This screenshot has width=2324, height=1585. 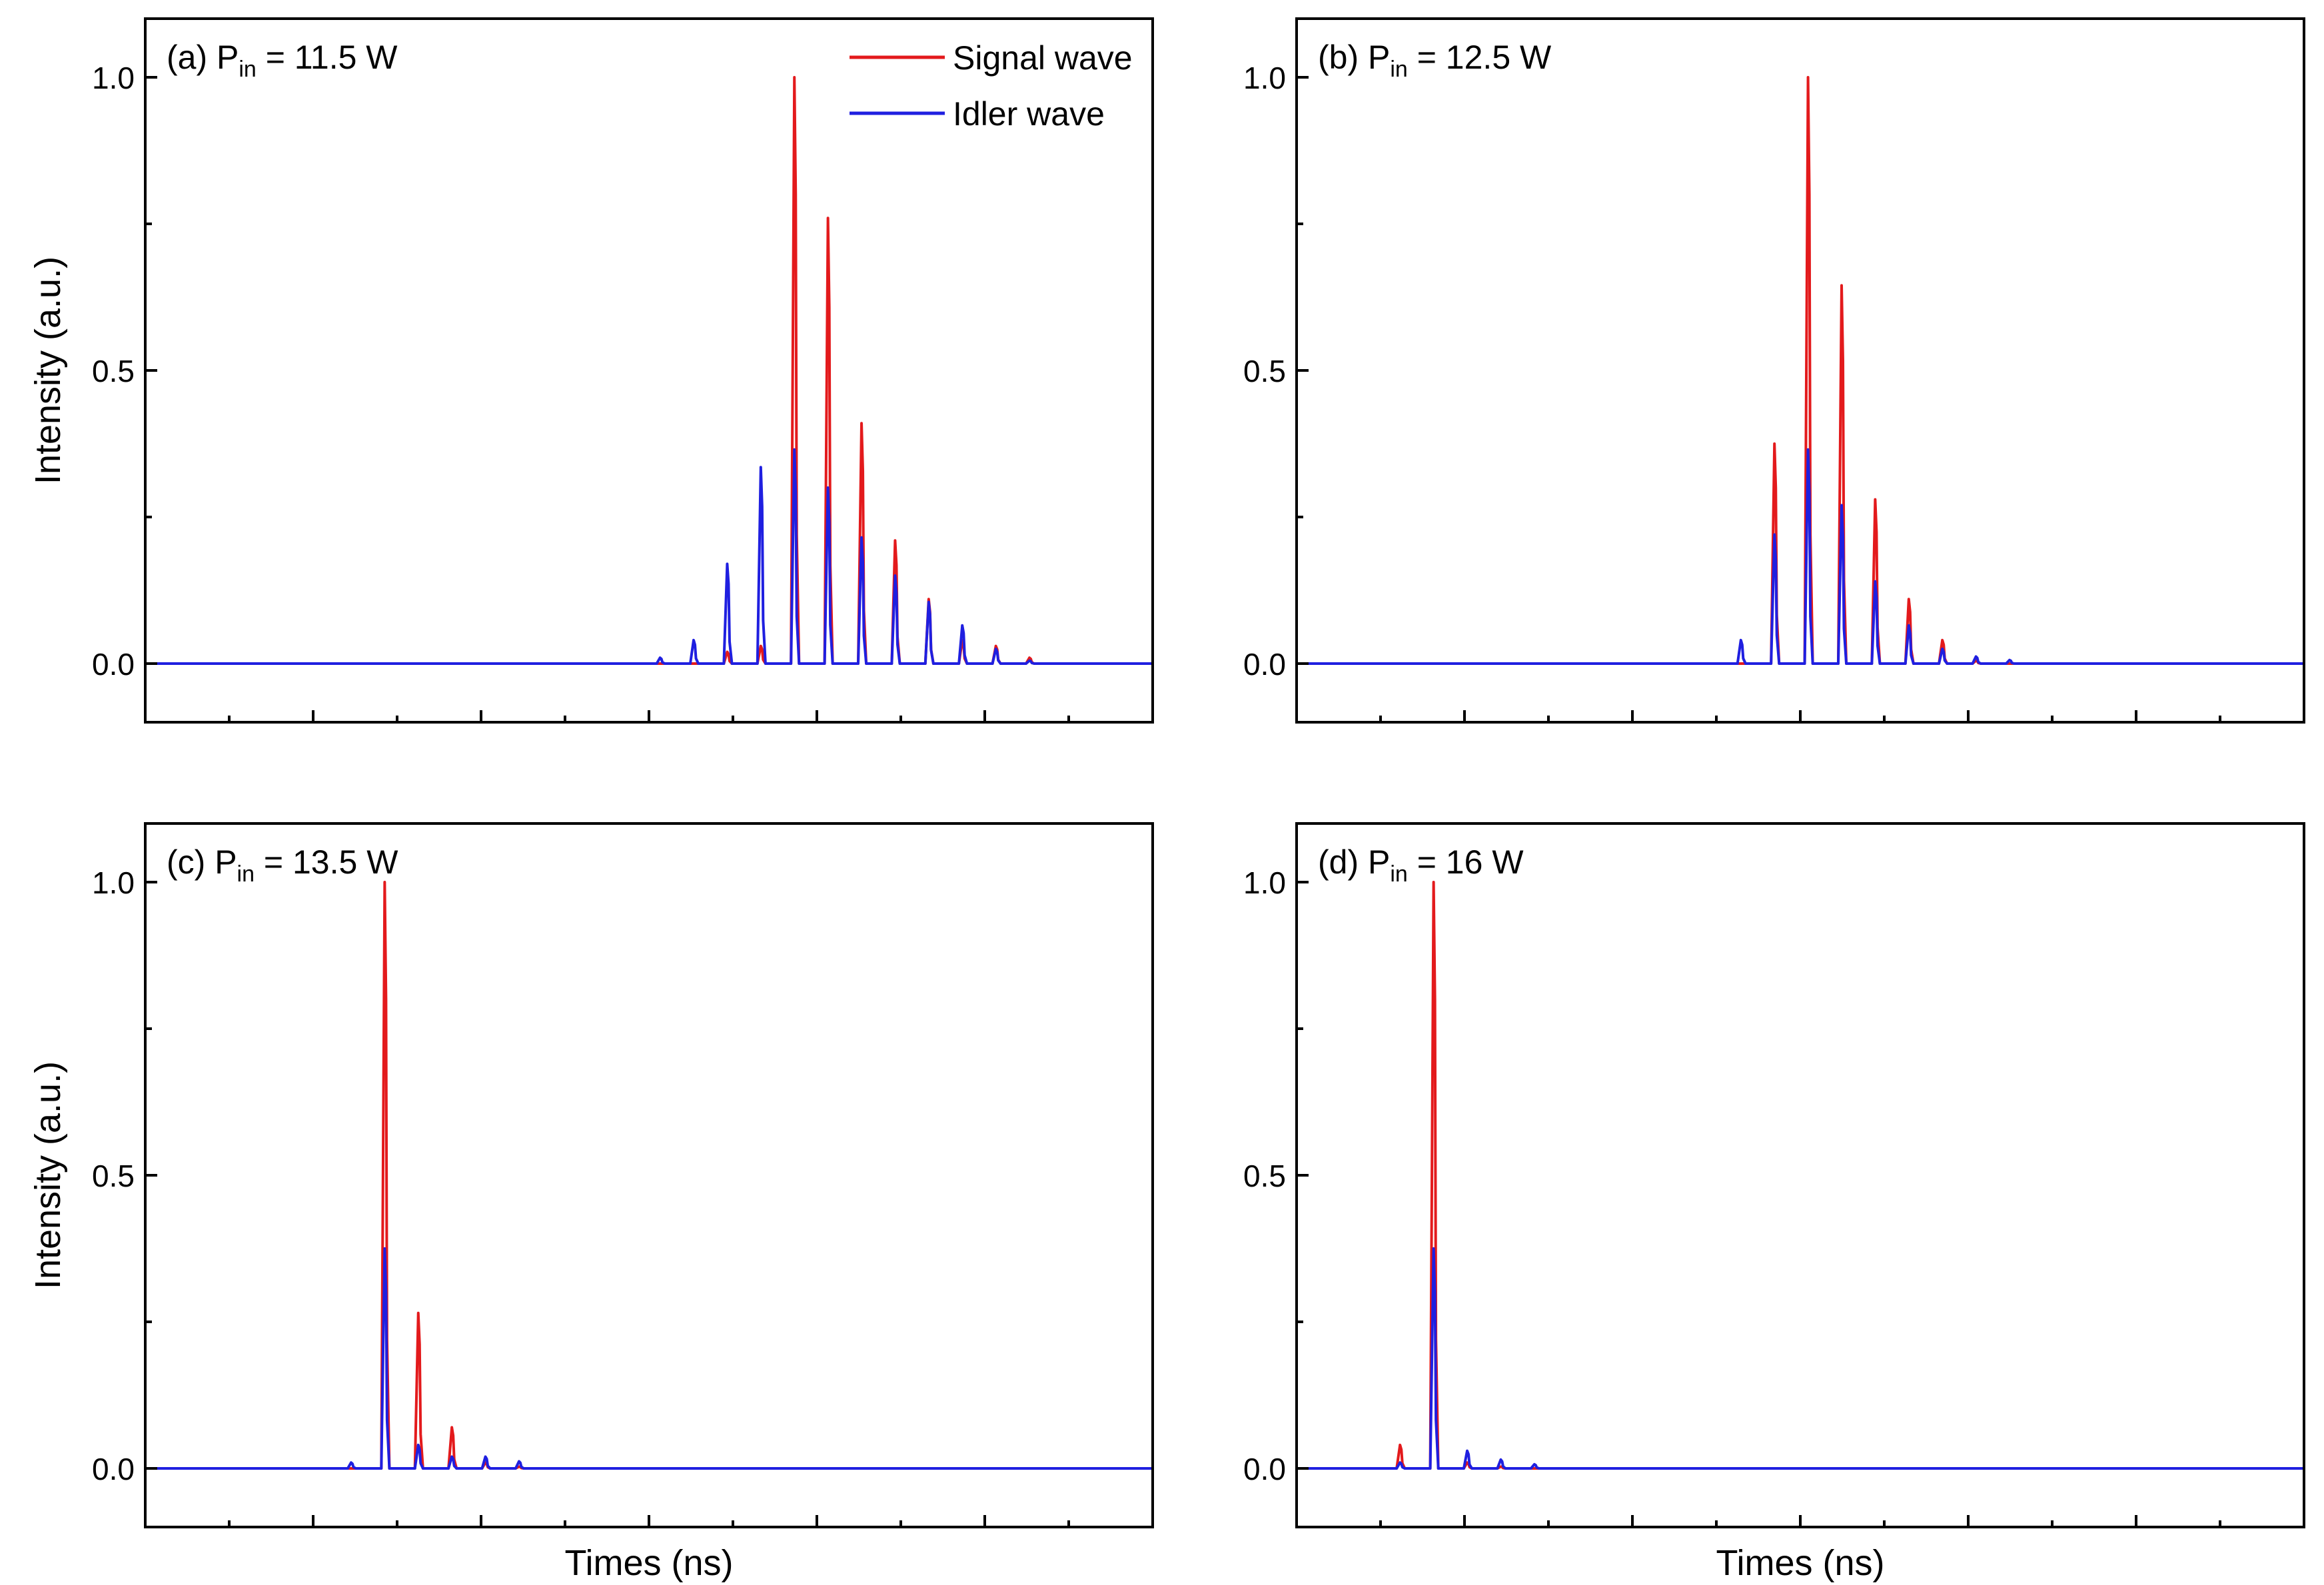 What do you see at coordinates (282, 60) in the screenshot?
I see `panel-label: (a) Pin = 11.5 W` at bounding box center [282, 60].